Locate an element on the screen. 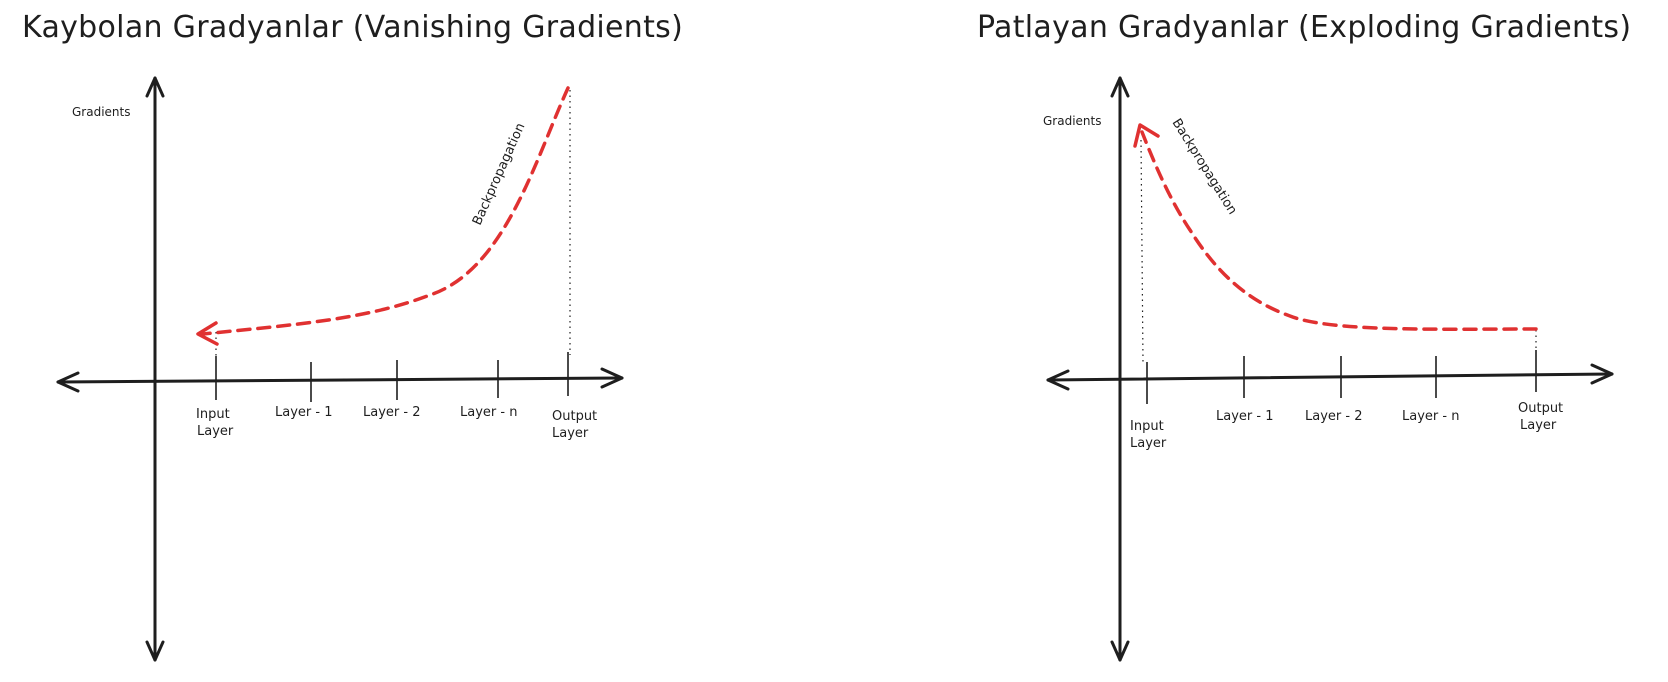  left-xlabel-layer2: Layer - 2 is located at coordinates (391, 412).